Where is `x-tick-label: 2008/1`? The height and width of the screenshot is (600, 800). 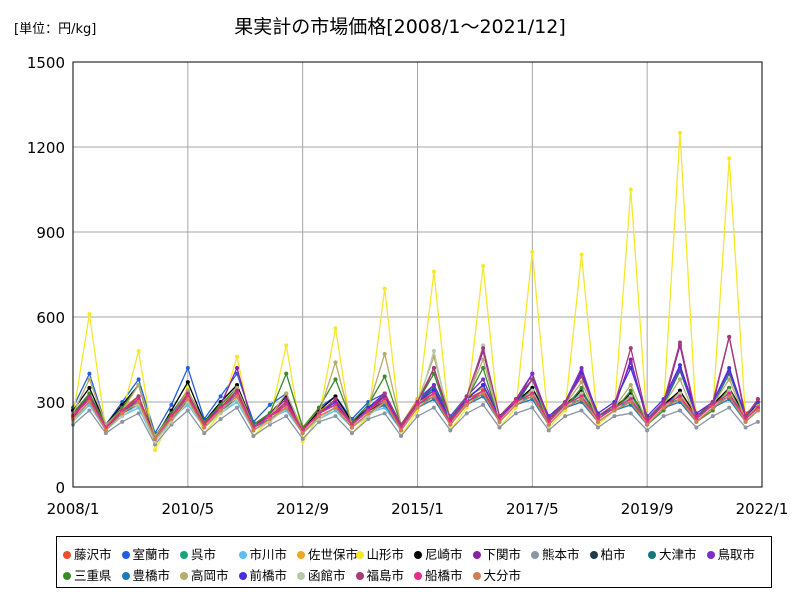
x-tick-label: 2008/1 is located at coordinates (73, 509).